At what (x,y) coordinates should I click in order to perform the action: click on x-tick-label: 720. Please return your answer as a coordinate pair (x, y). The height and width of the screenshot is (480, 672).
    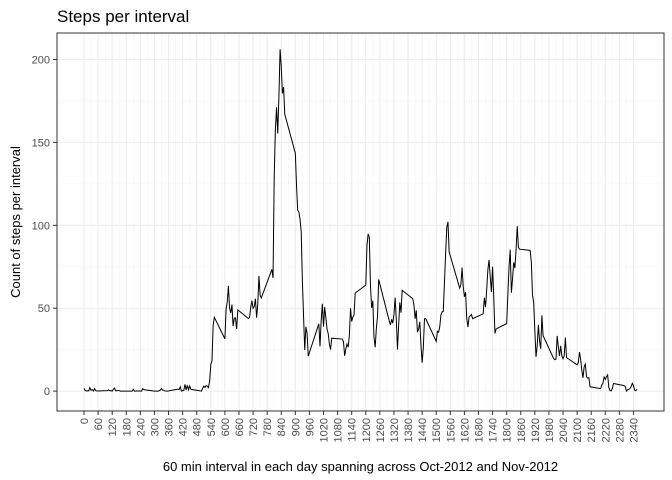
    Looking at the image, I should click on (254, 427).